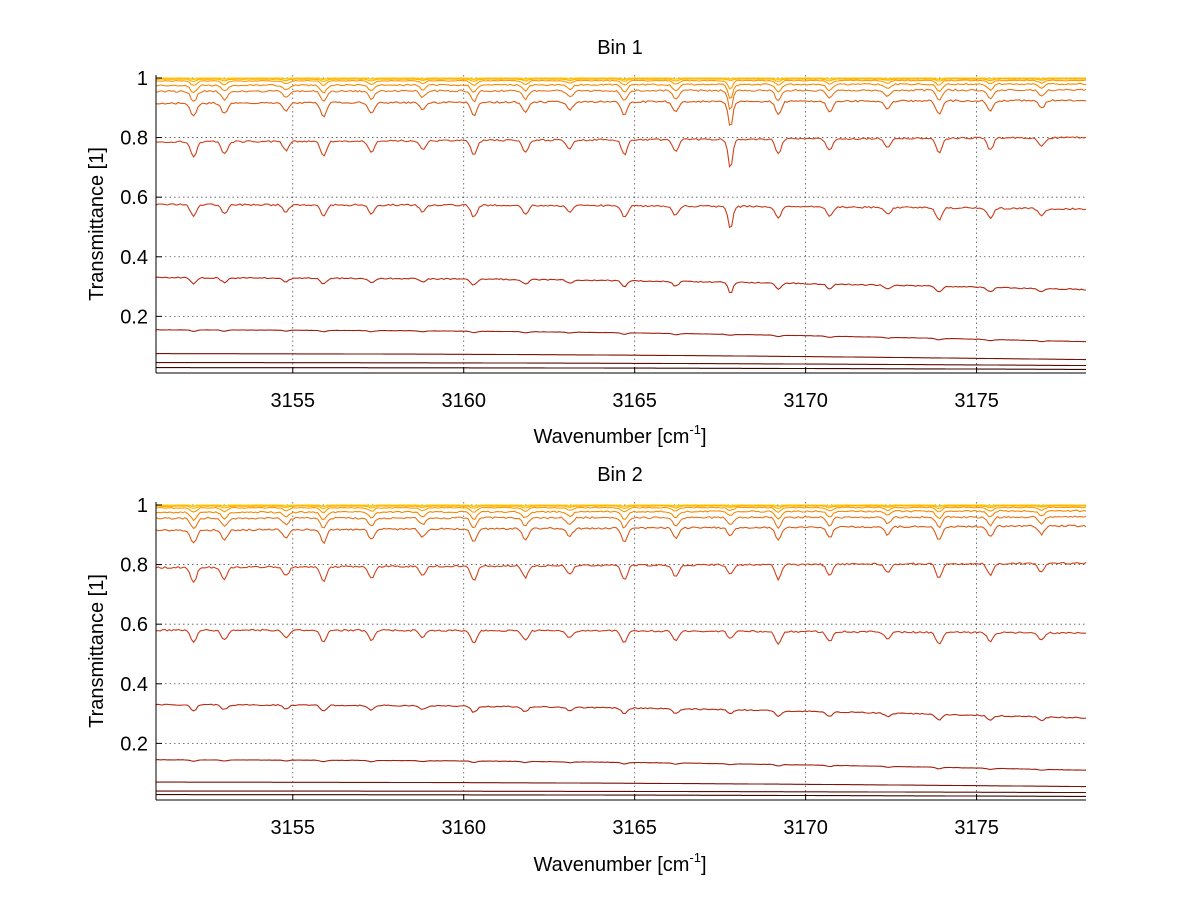 The height and width of the screenshot is (901, 1200). I want to click on chart-title: Bin 2, so click(620, 475).